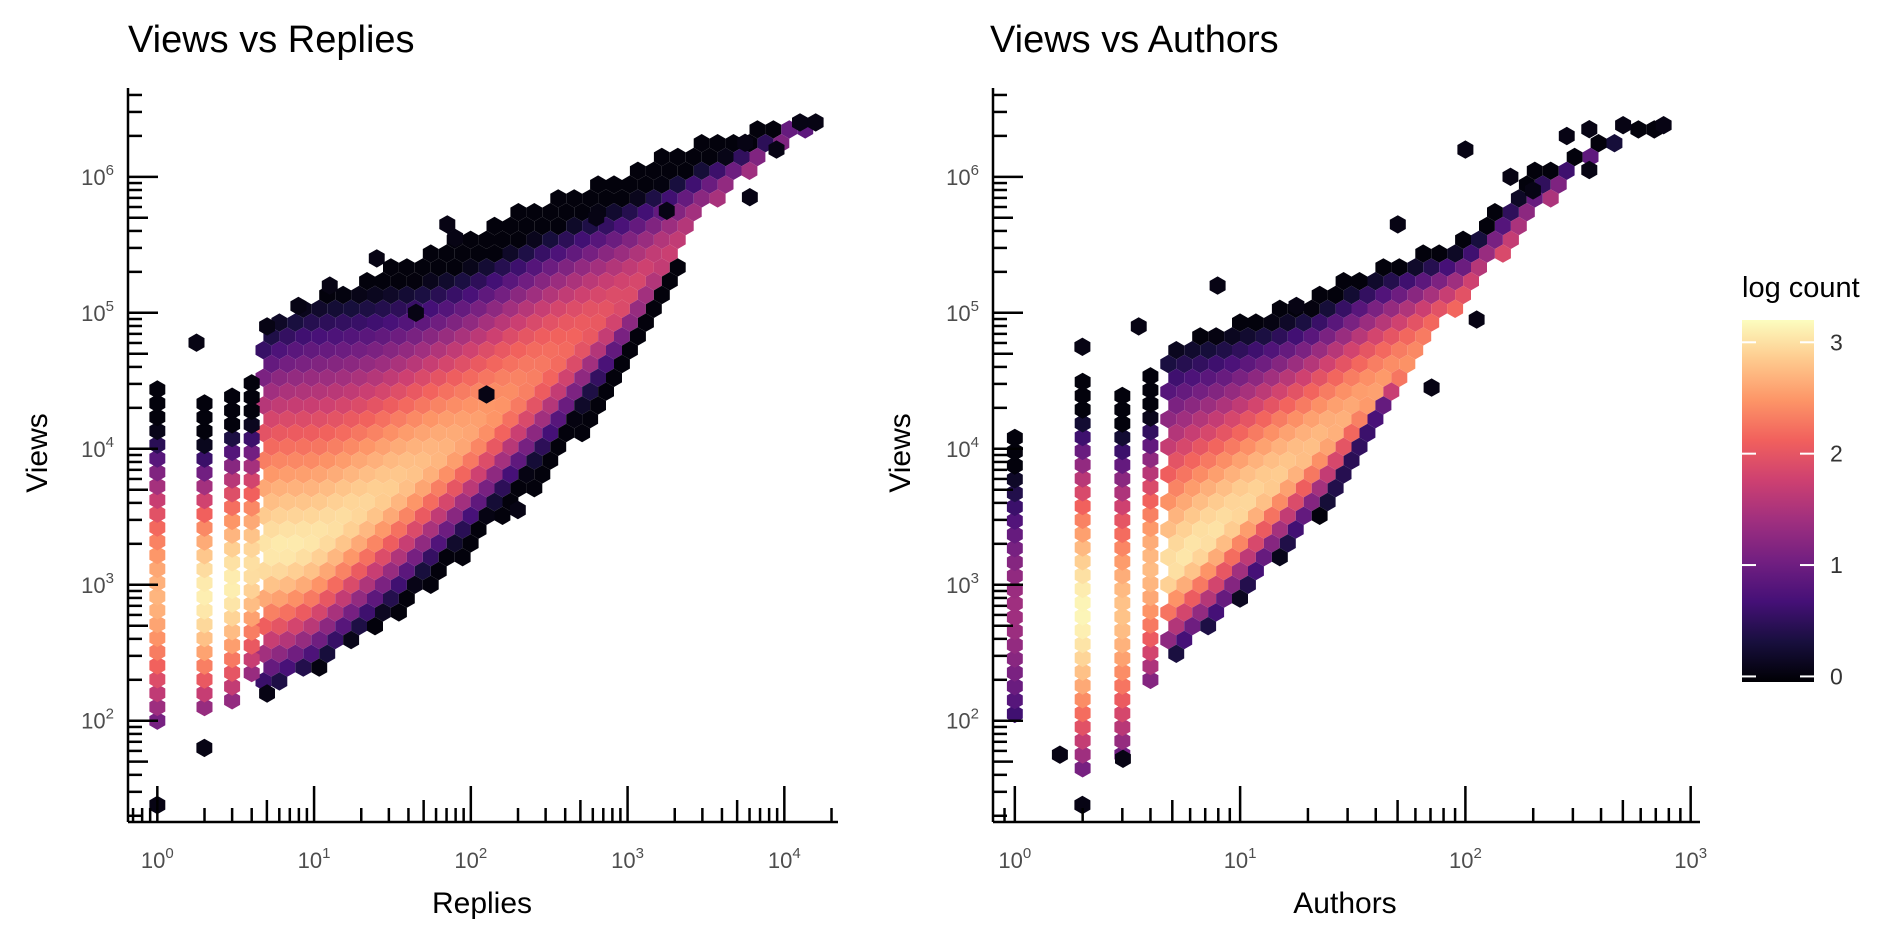 This screenshot has width=1889, height=944. Describe the element at coordinates (482, 903) in the screenshot. I see `x-axis-label: Replies` at that location.